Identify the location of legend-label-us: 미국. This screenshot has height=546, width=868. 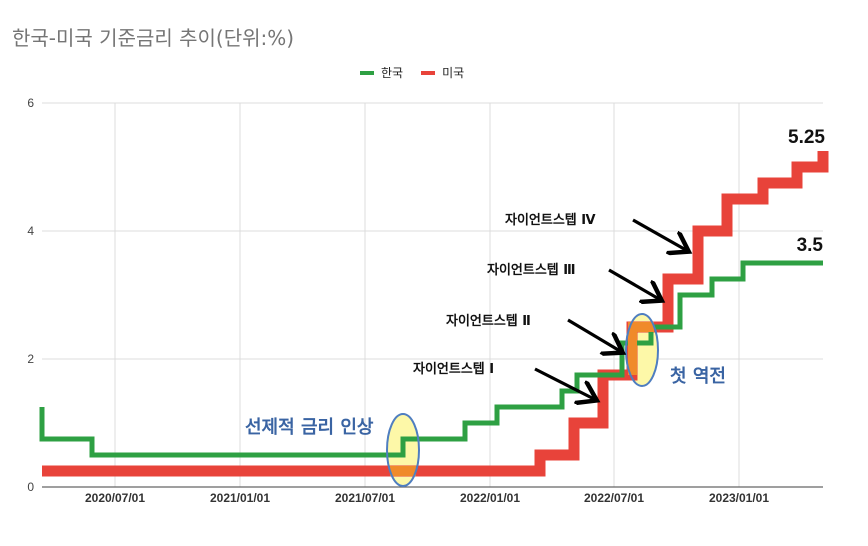
(453, 73).